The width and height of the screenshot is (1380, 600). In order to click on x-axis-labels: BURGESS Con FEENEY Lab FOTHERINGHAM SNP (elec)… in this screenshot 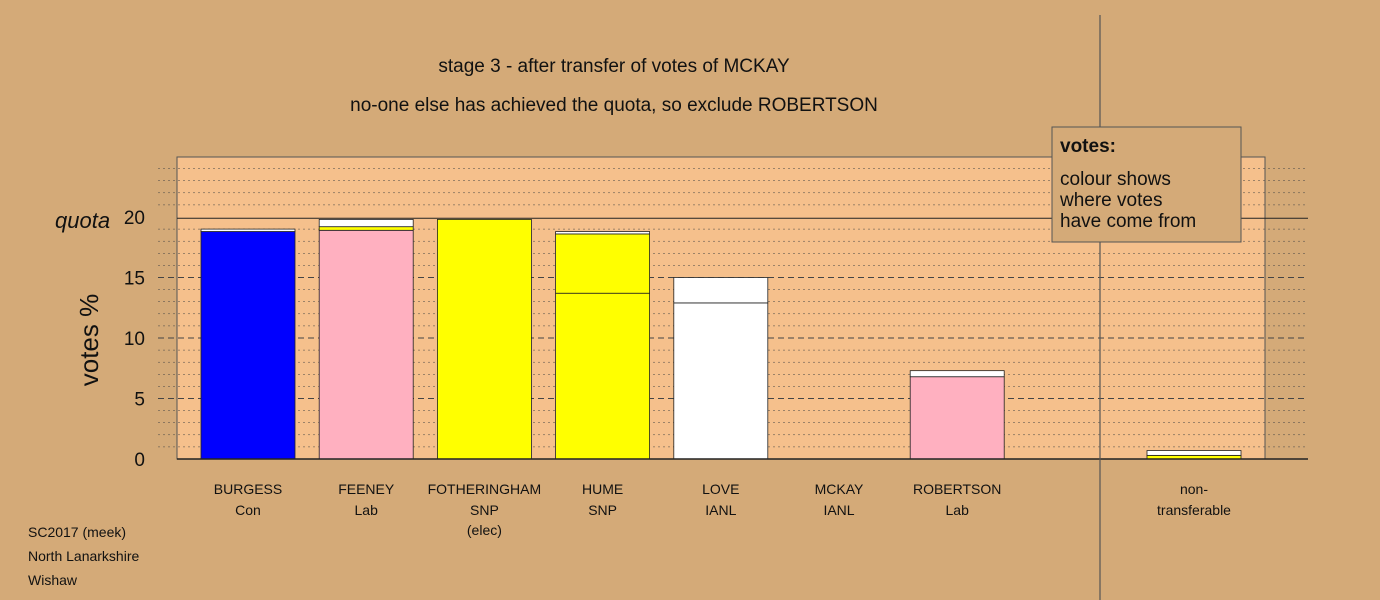, I will do `click(722, 509)`.